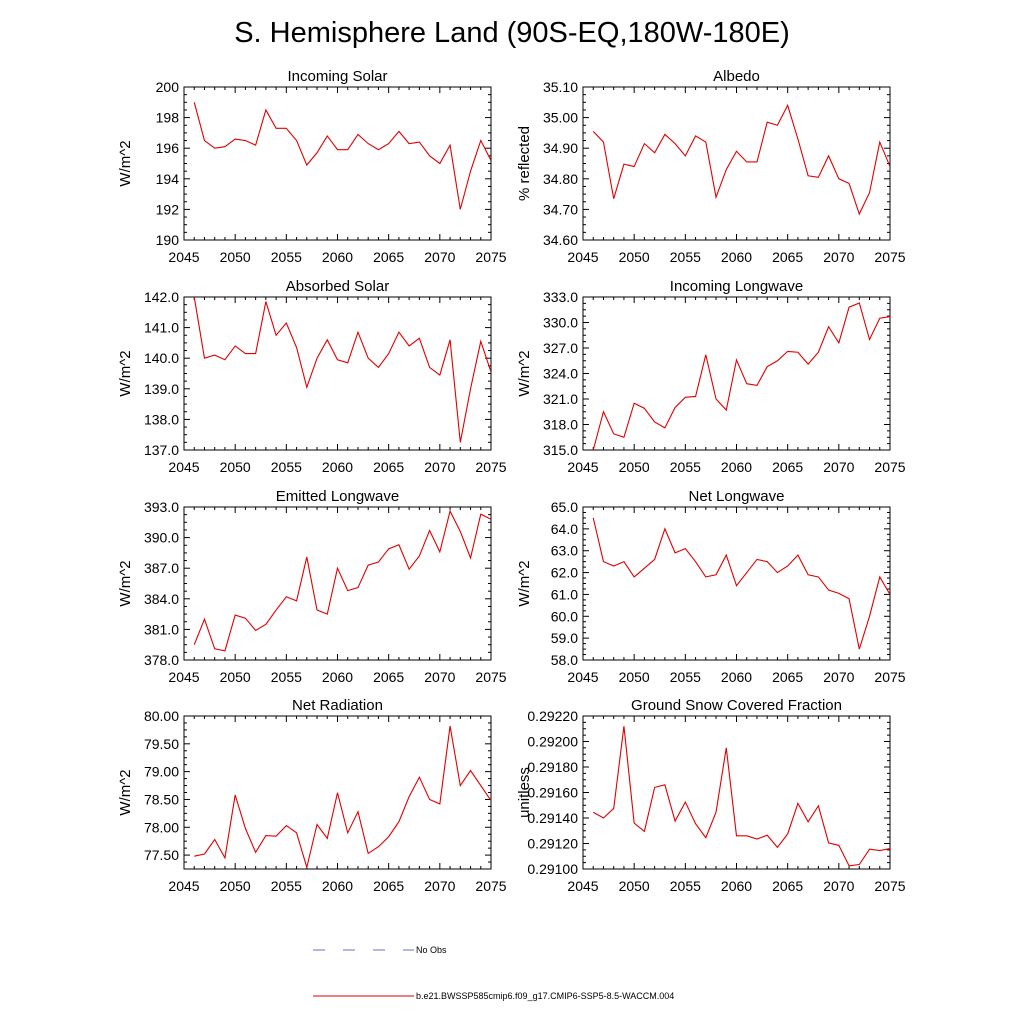 The image size is (1024, 1024). What do you see at coordinates (337, 496) in the screenshot?
I see `emitted-longwave-title: Emitted Longwave` at bounding box center [337, 496].